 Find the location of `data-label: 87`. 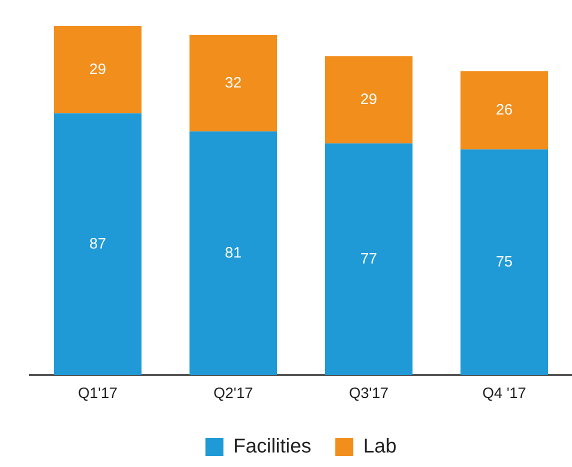

data-label: 87 is located at coordinates (97, 243).